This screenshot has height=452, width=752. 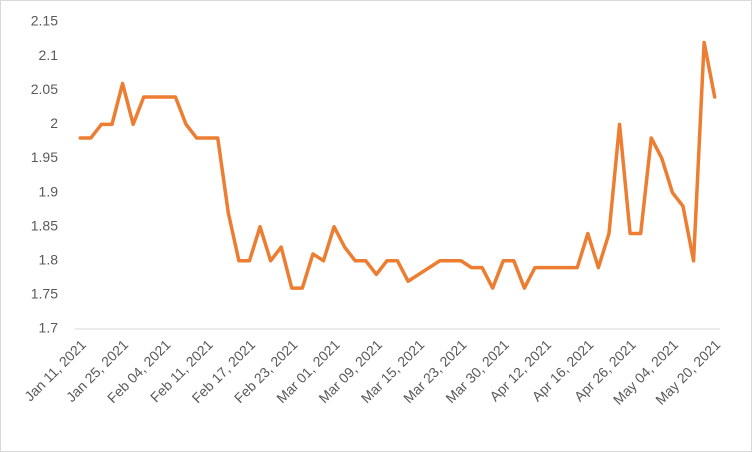 What do you see at coordinates (49, 259) in the screenshot?
I see `y-tick-label: 1.8` at bounding box center [49, 259].